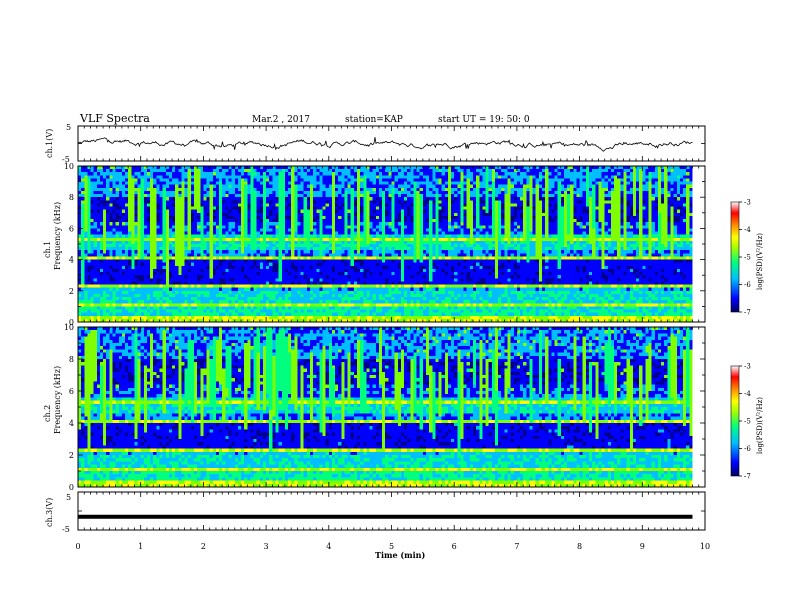  I want to click on ch3-ylabel: ch.3(V), so click(49, 512).